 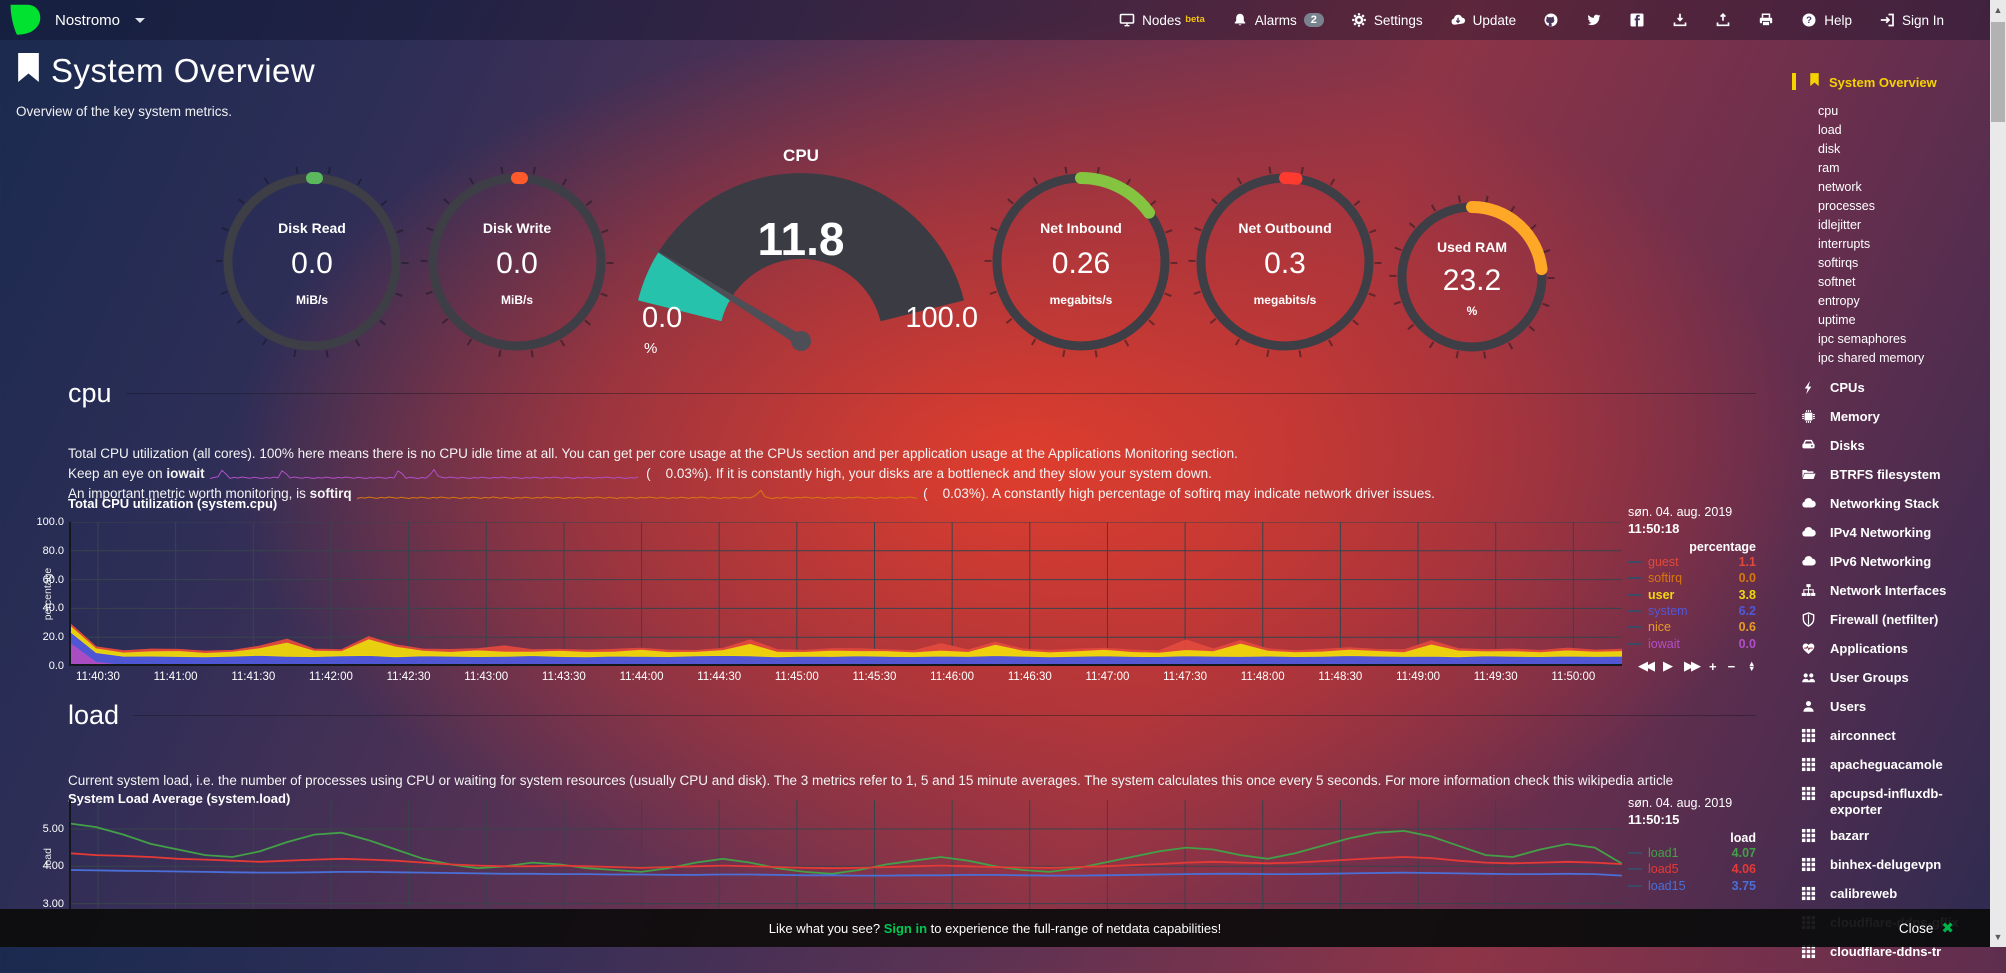 What do you see at coordinates (1839, 301) in the screenshot?
I see `sidebar-subitem-entropy: entropy` at bounding box center [1839, 301].